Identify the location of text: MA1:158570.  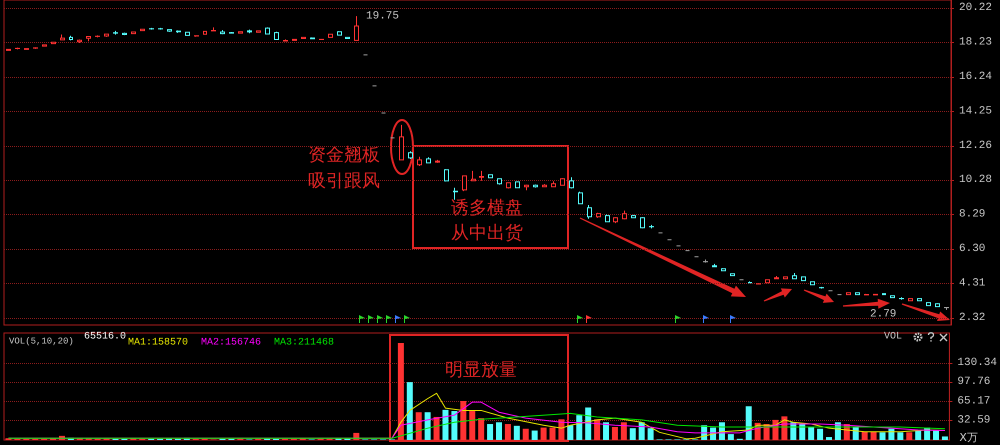
(158, 343).